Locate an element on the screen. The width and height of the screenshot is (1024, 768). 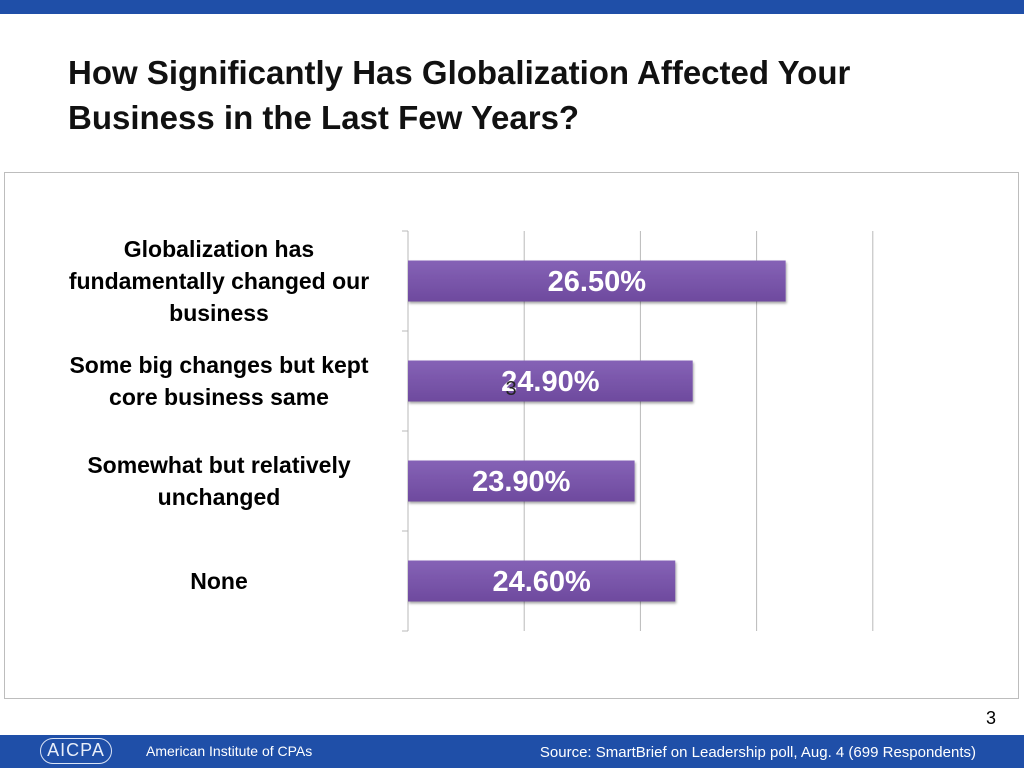
aicpa-logo: AICPA is located at coordinates (76, 751).